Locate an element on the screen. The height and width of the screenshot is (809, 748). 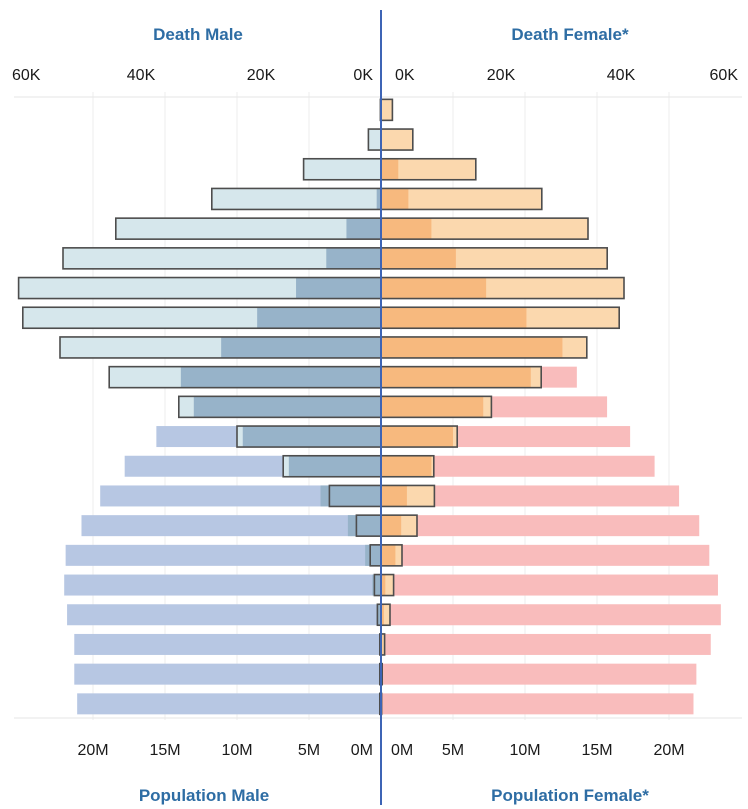
tick-top-left: 60K is located at coordinates (26, 75).